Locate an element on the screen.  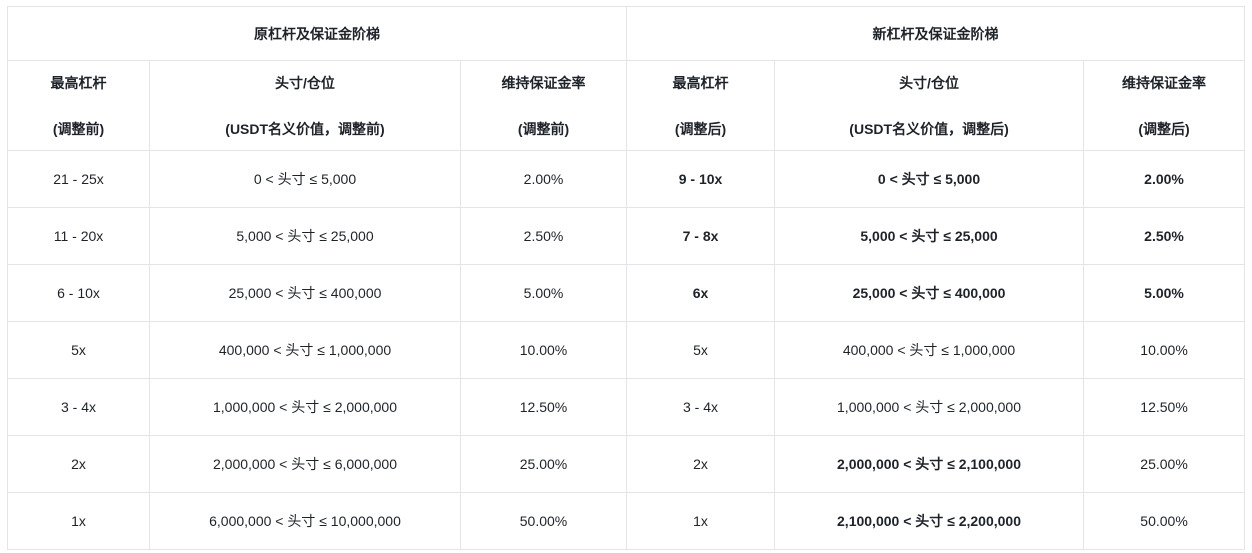
column-header-0: 最高杠杆 (调整前) is located at coordinates (78, 105).